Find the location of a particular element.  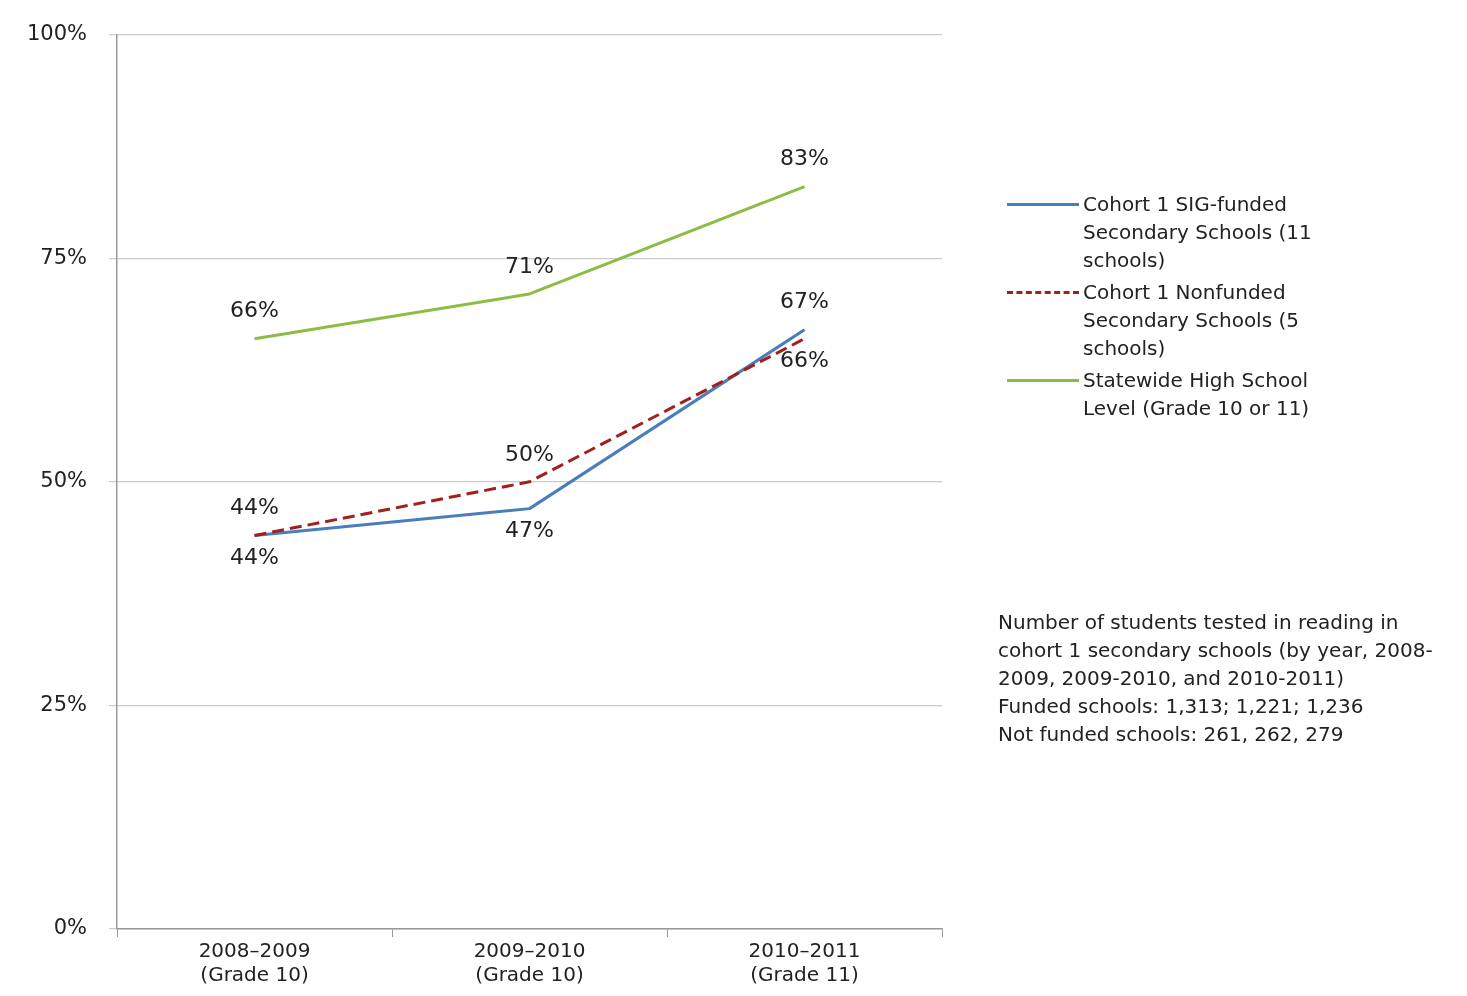

x-tick-label: 2008–2009 (Grade 10) is located at coordinates (254, 962).